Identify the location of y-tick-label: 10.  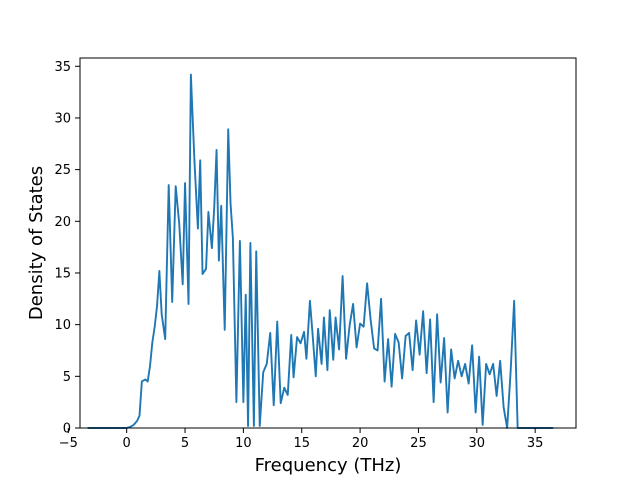
(62, 325).